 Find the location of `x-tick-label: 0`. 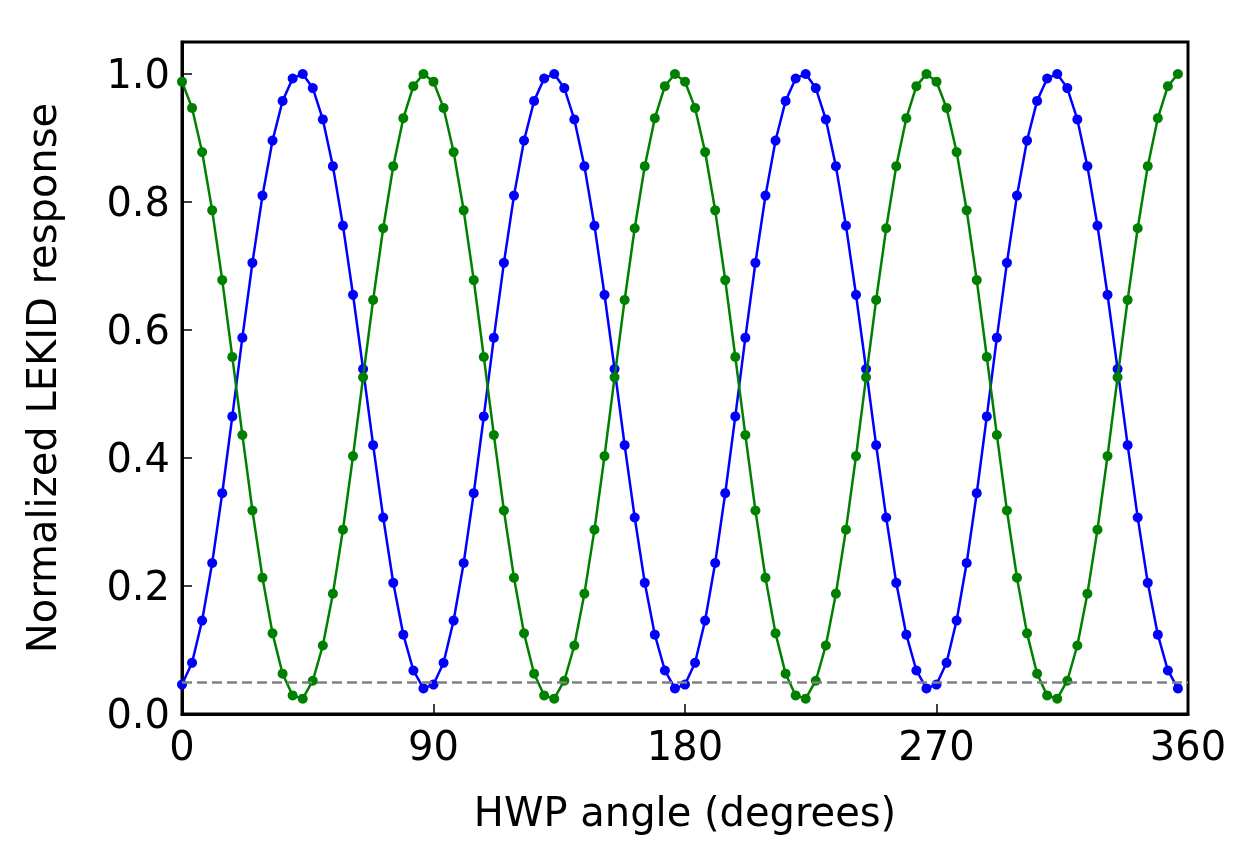

x-tick-label: 0 is located at coordinates (182, 746).